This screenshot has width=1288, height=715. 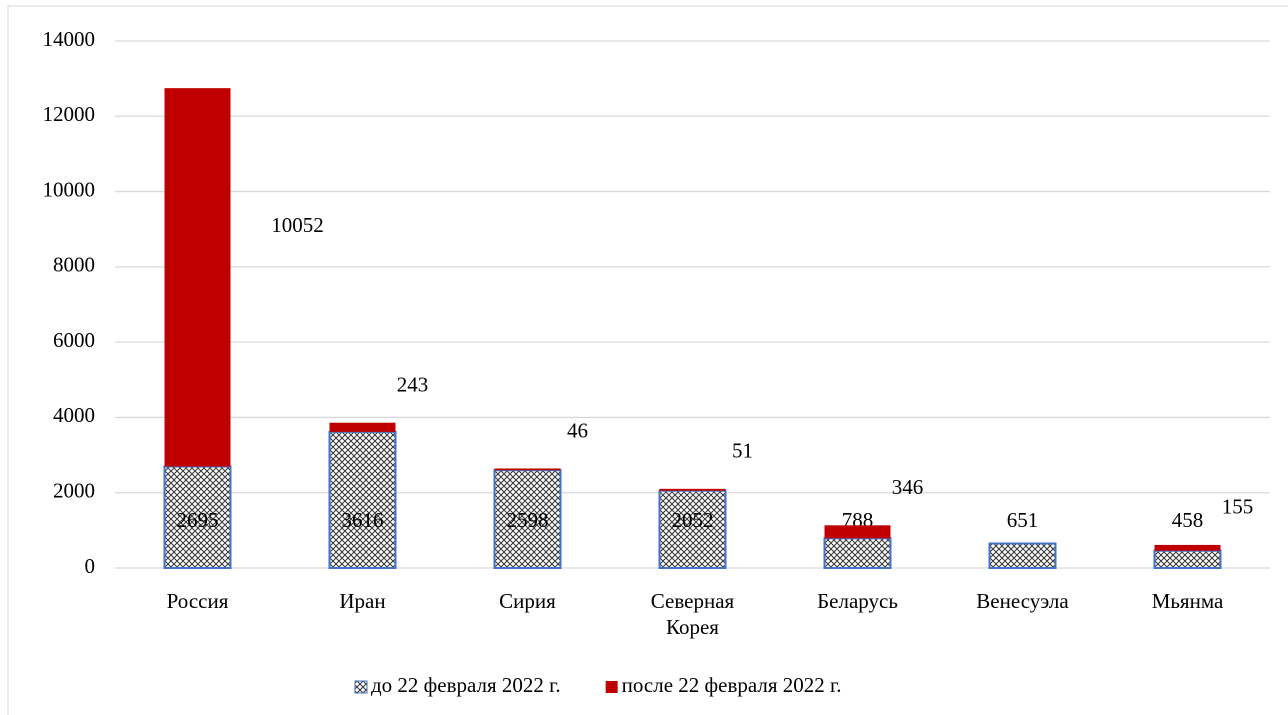 I want to click on data-label: 651, so click(x=1023, y=520).